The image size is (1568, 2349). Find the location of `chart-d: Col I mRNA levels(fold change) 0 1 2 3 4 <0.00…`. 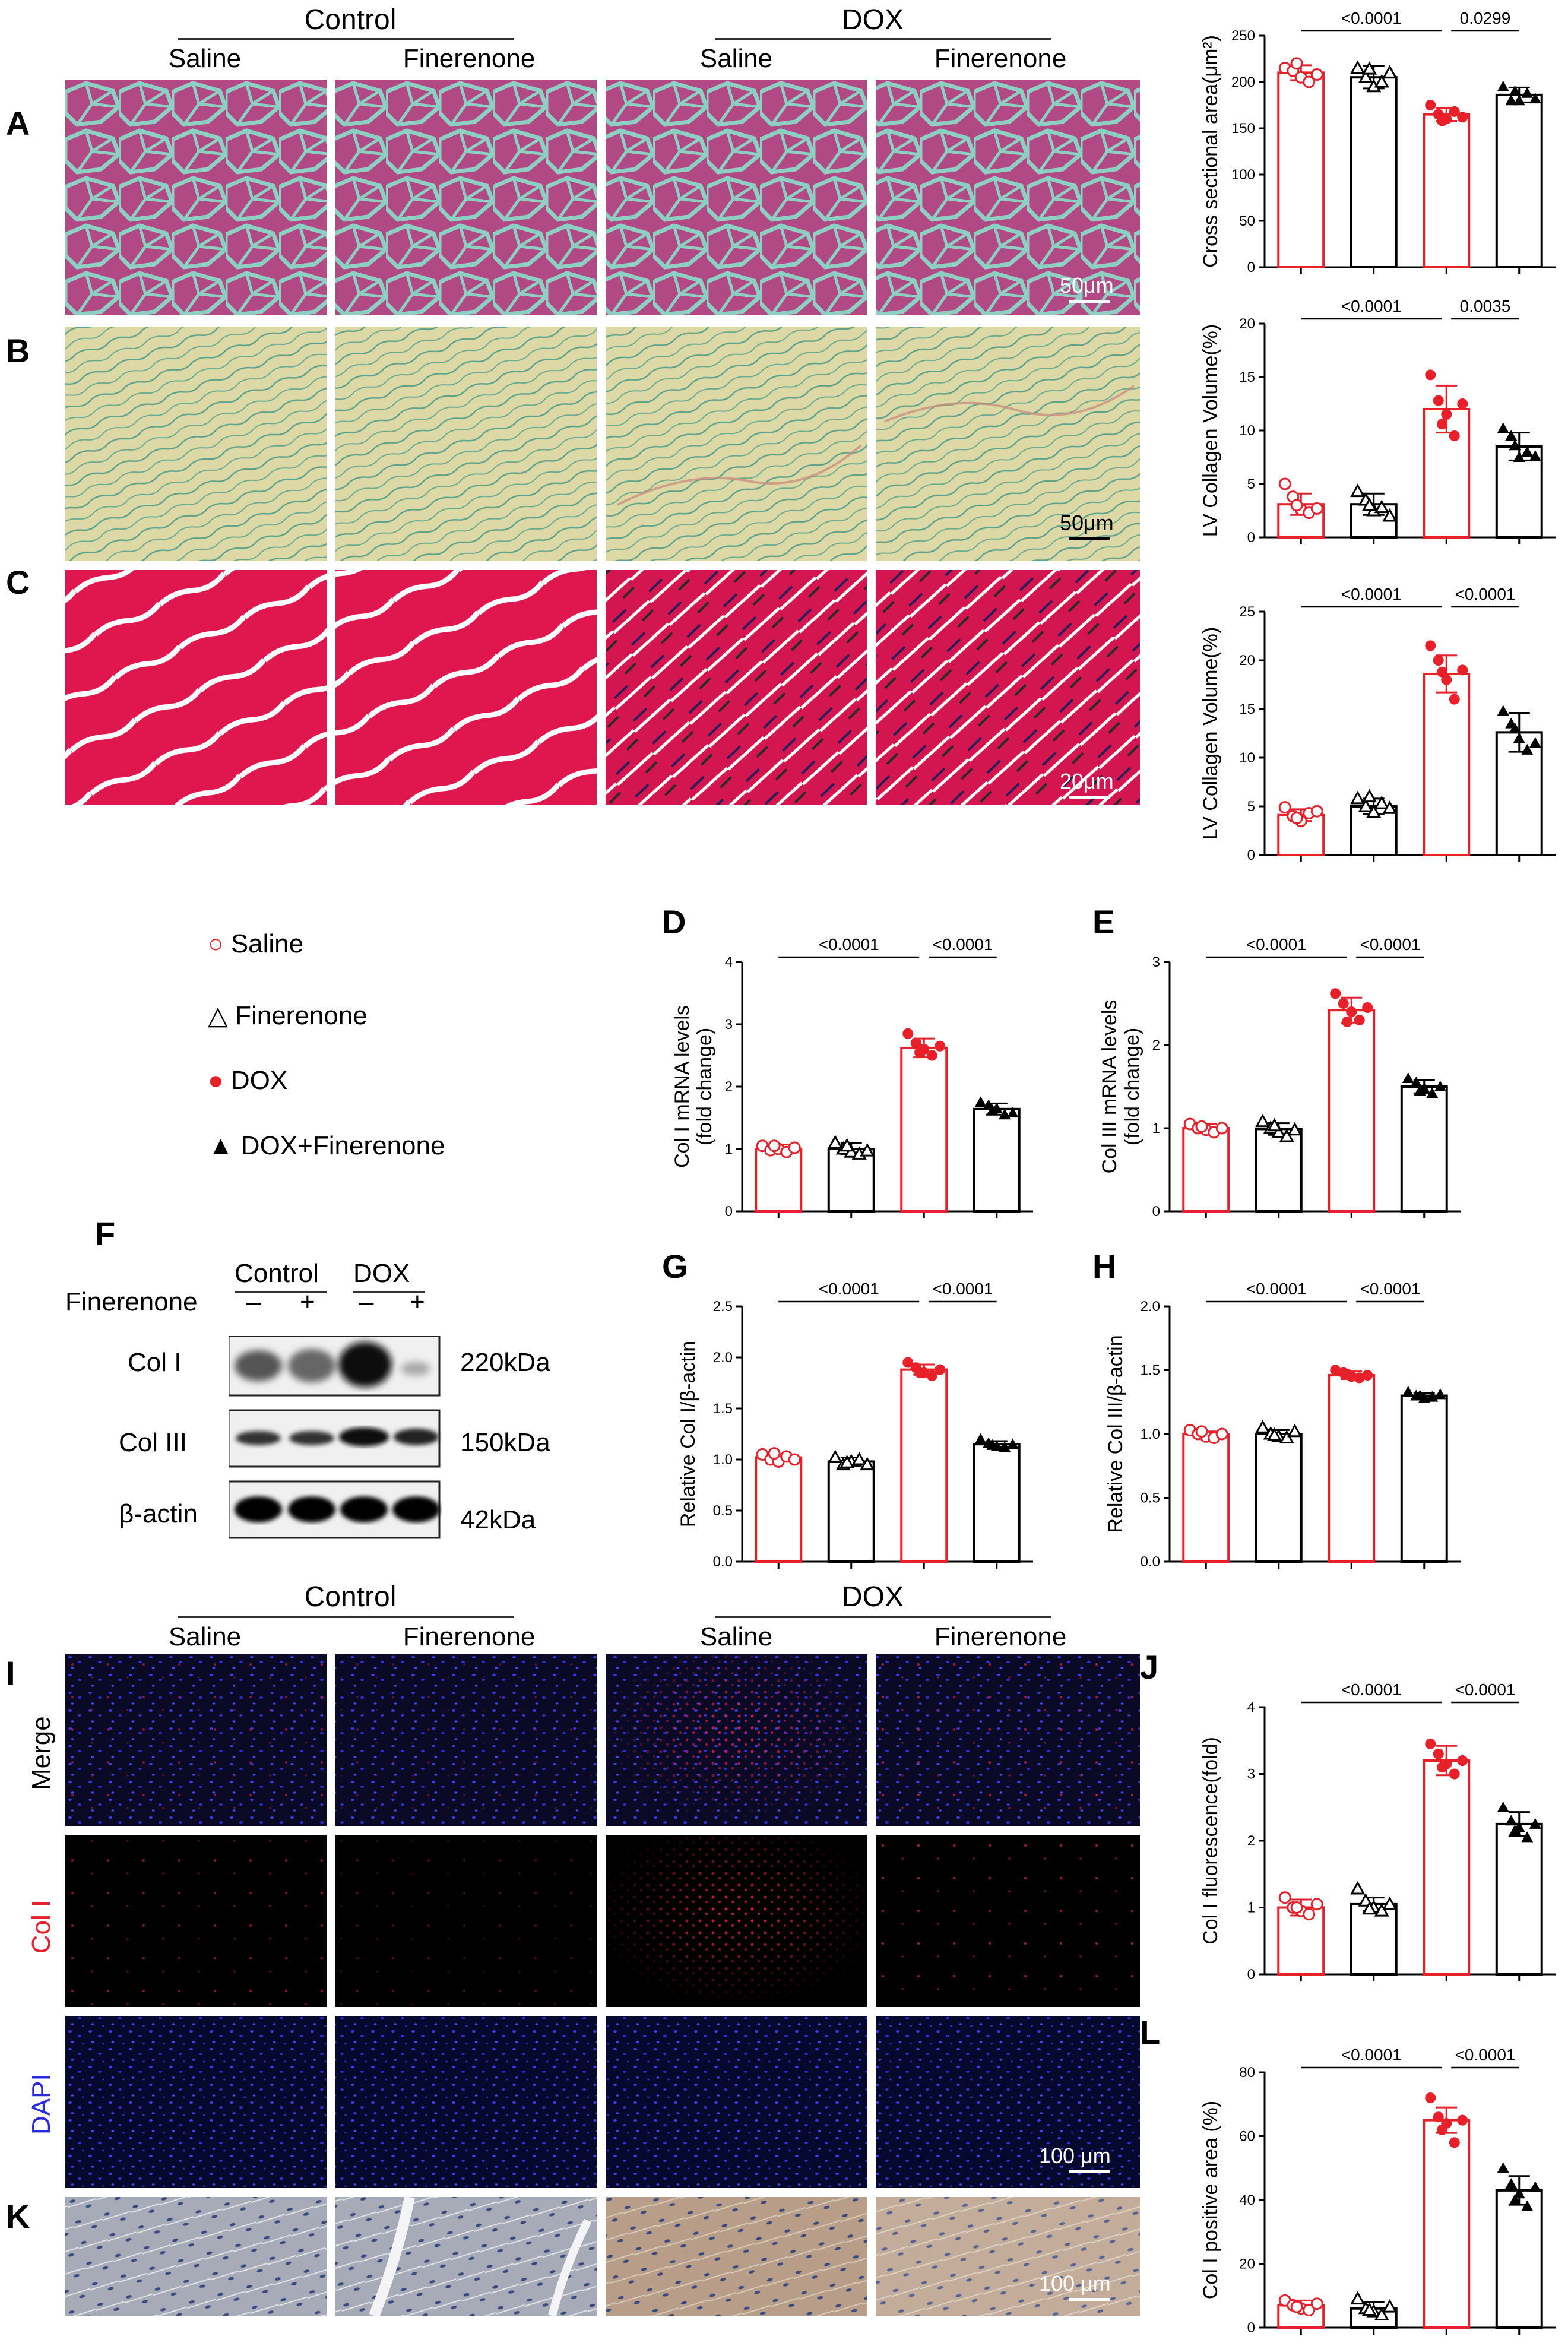

chart-d: Col I mRNA levels(fold change) 0 1 2 3 4 <0.00… is located at coordinates (852, 1078).